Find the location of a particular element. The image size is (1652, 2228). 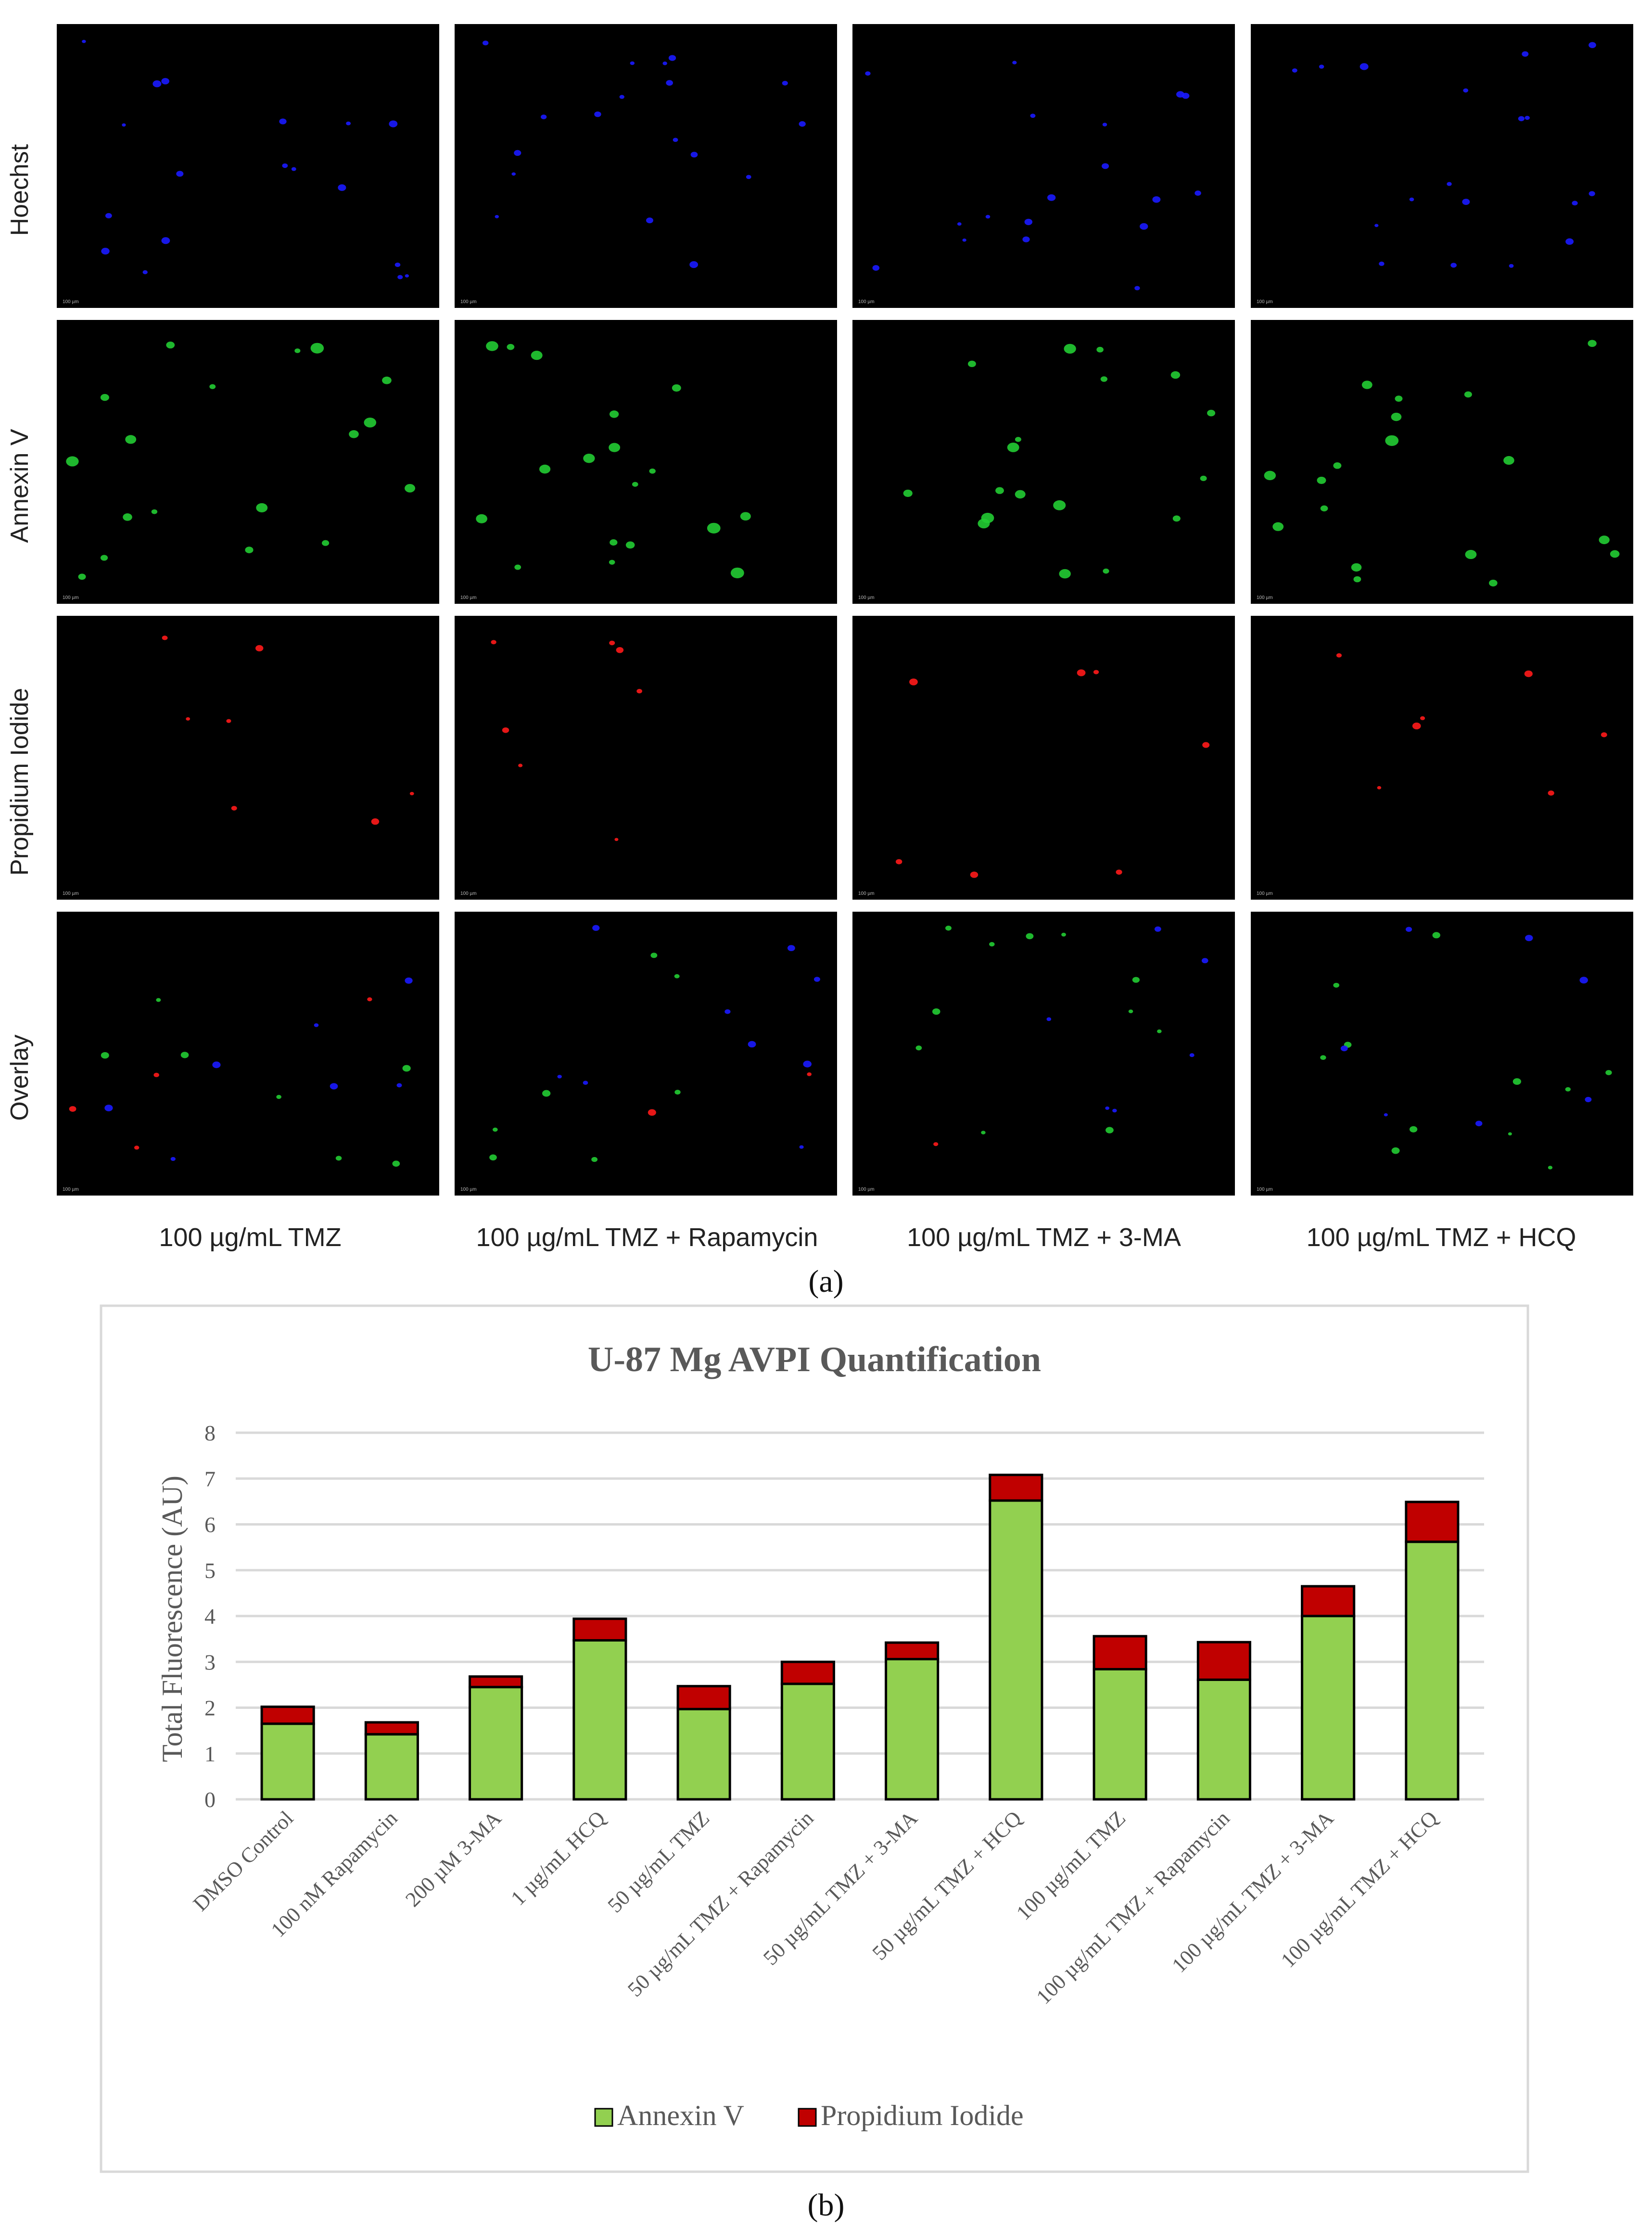

micrograph-overlay-tmz-rapamycin: 100 µm is located at coordinates (646, 1054).